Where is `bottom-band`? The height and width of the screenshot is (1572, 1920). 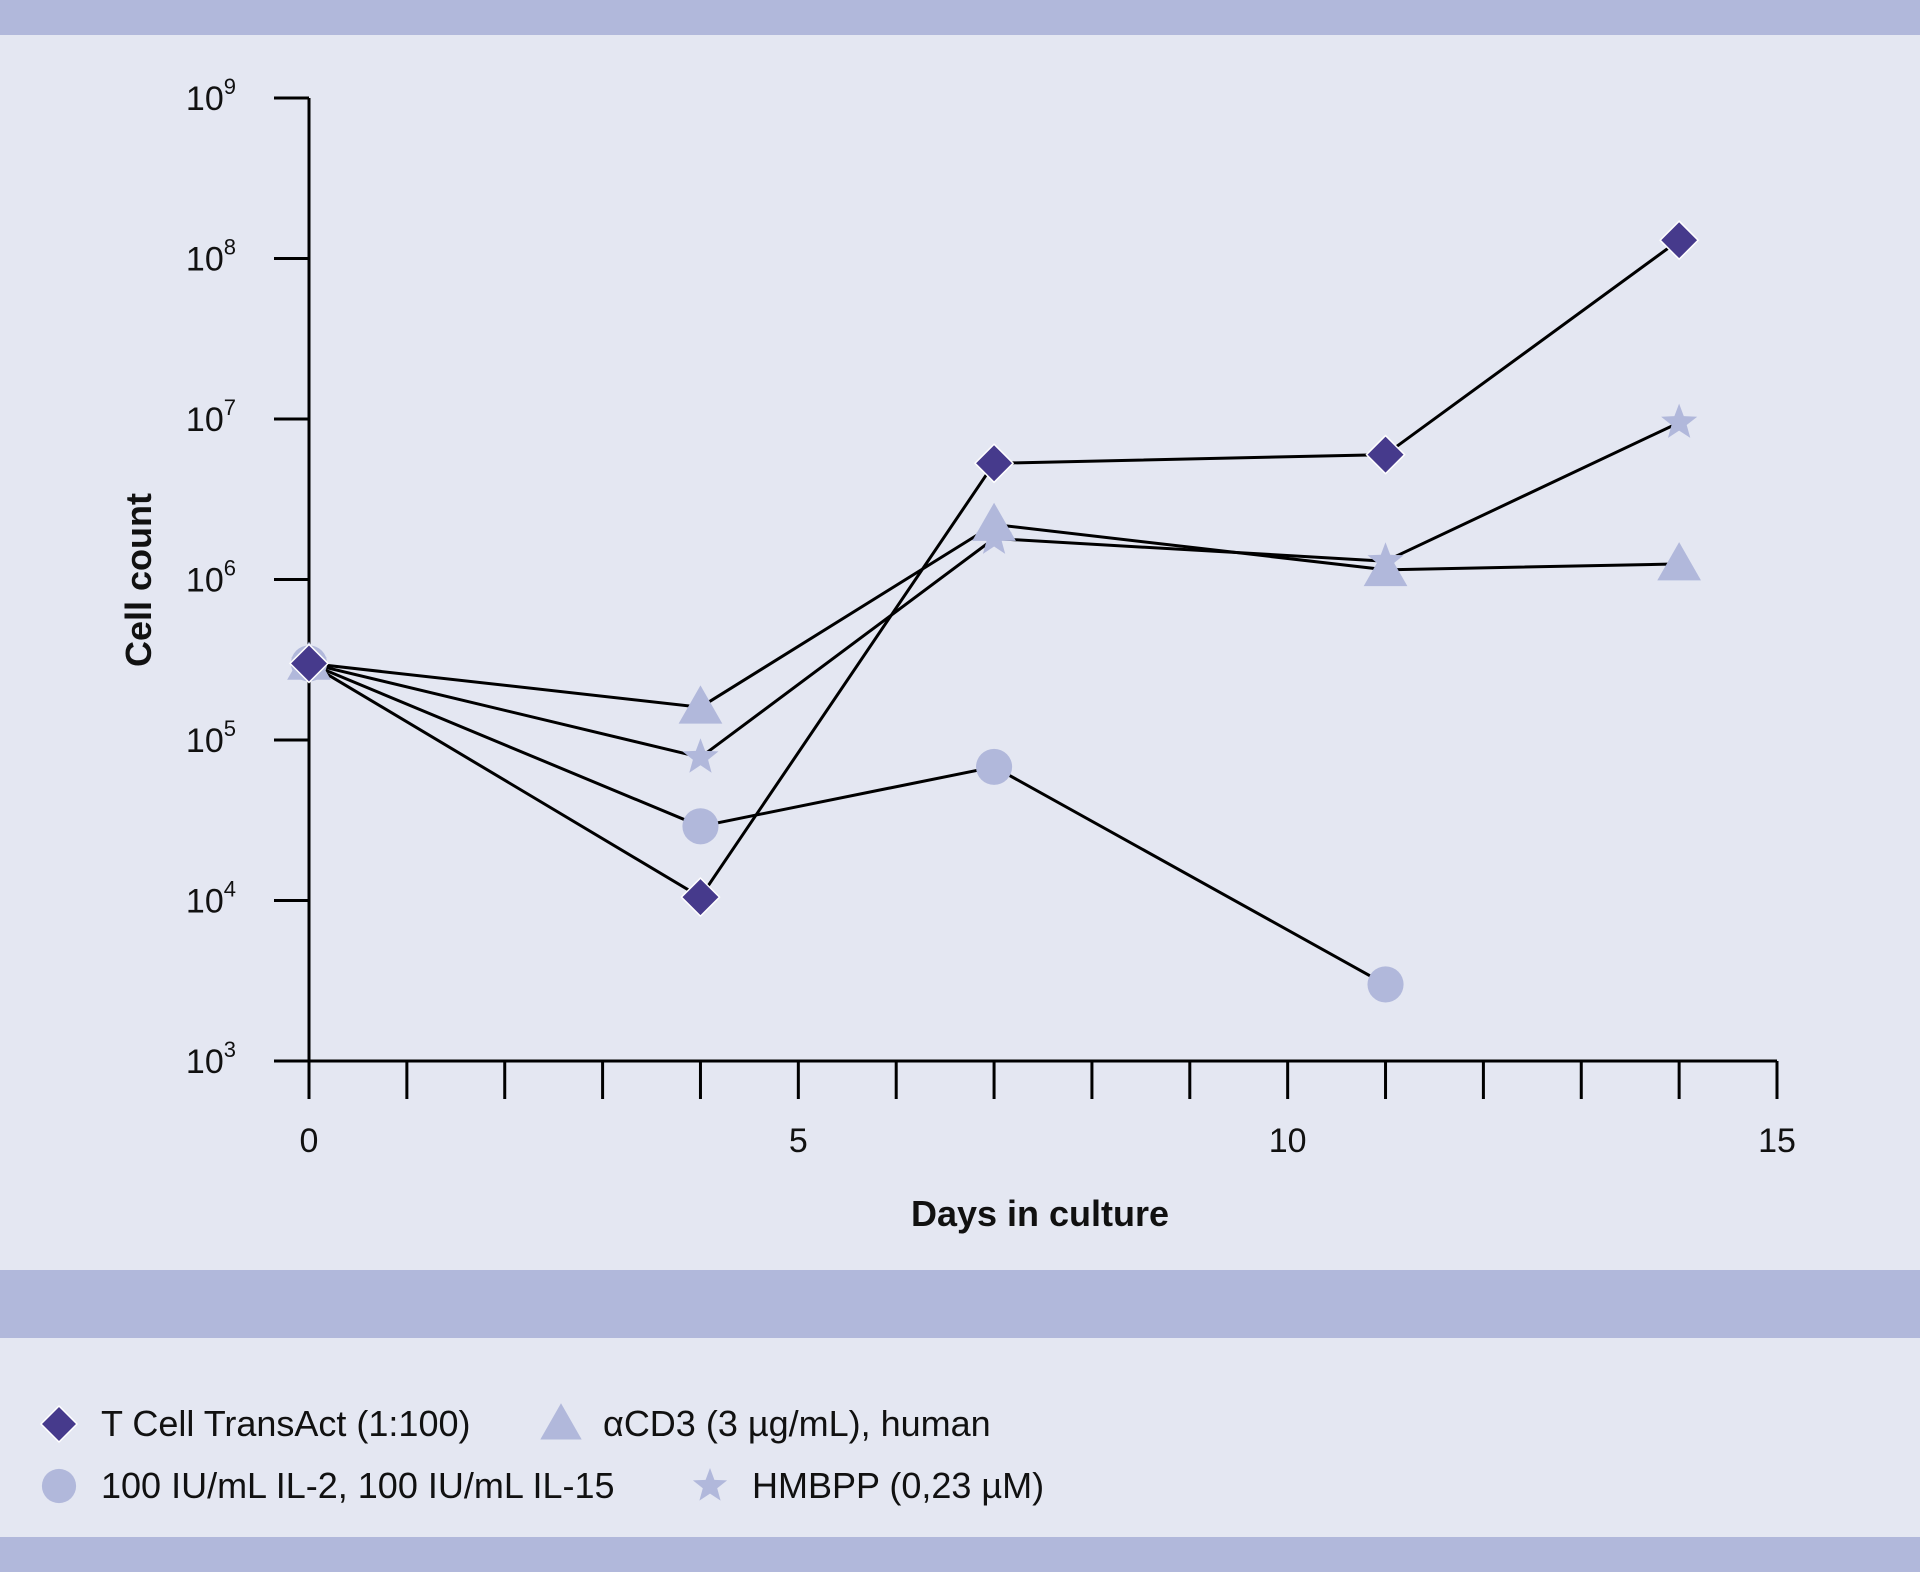 bottom-band is located at coordinates (960, 1554).